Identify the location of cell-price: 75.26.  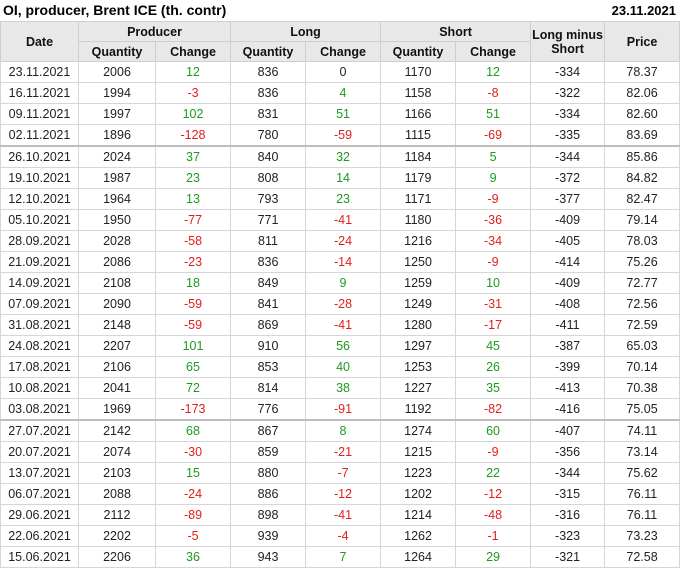
(642, 262).